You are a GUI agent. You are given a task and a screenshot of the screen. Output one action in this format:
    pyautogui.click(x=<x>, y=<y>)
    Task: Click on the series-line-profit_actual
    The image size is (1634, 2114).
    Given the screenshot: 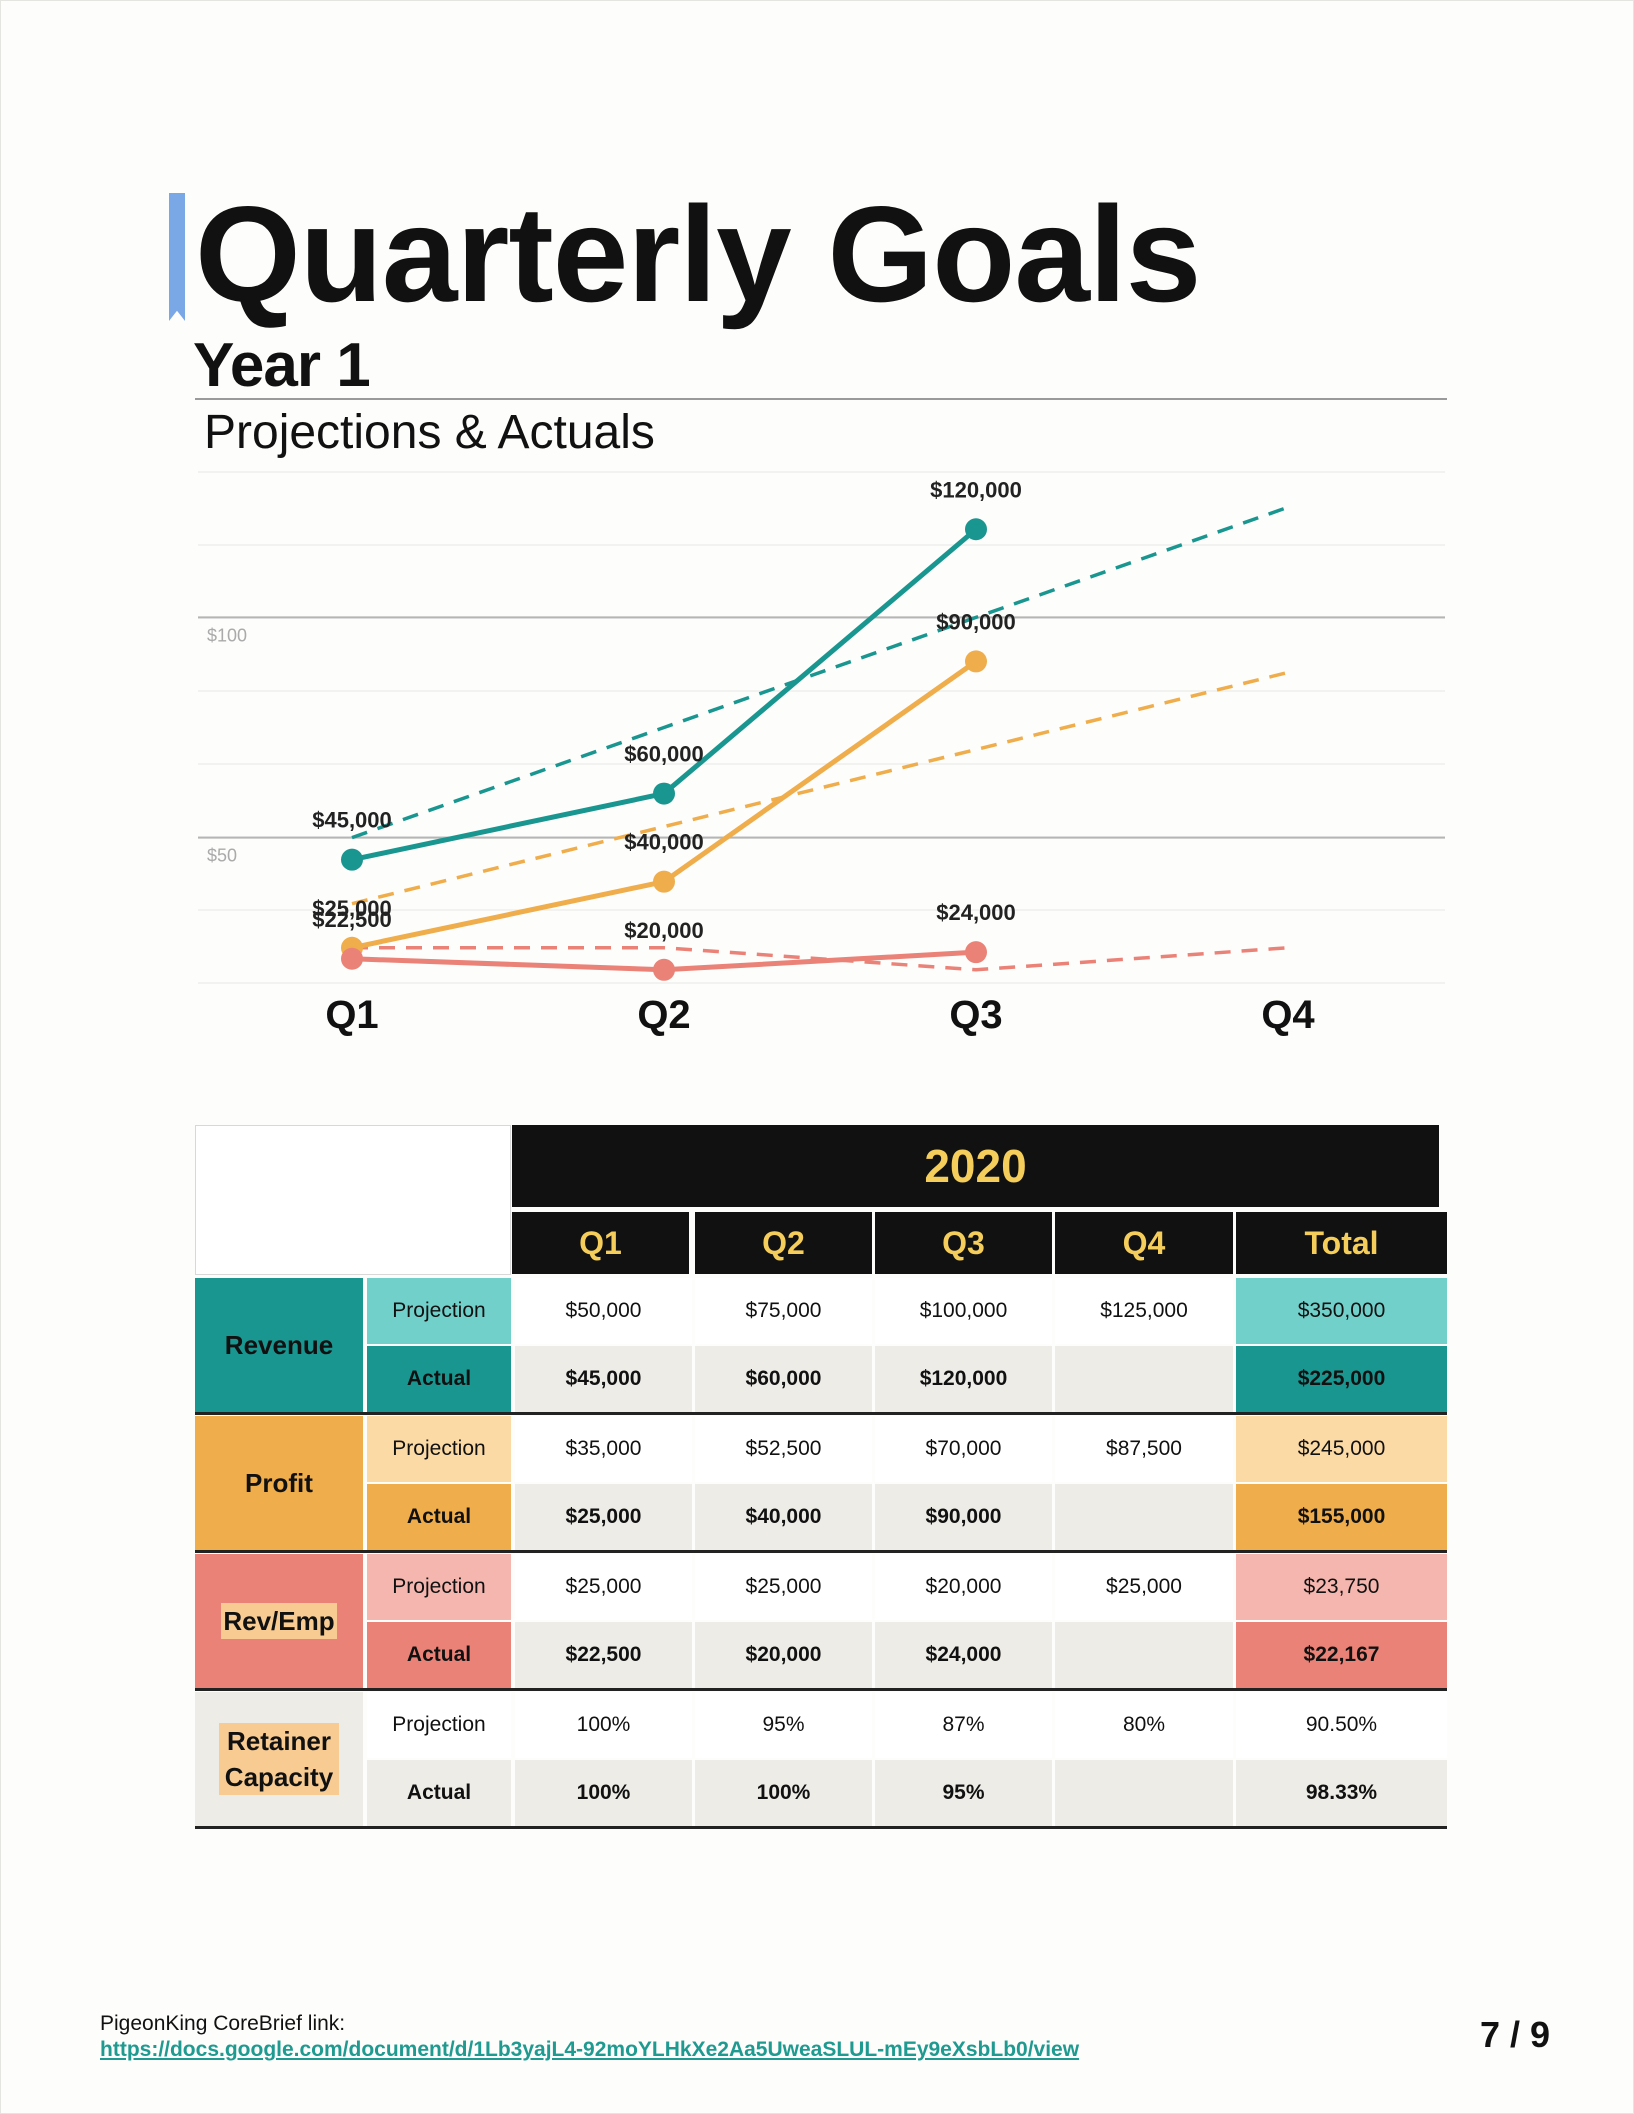 What is the action you would take?
    pyautogui.click(x=664, y=805)
    